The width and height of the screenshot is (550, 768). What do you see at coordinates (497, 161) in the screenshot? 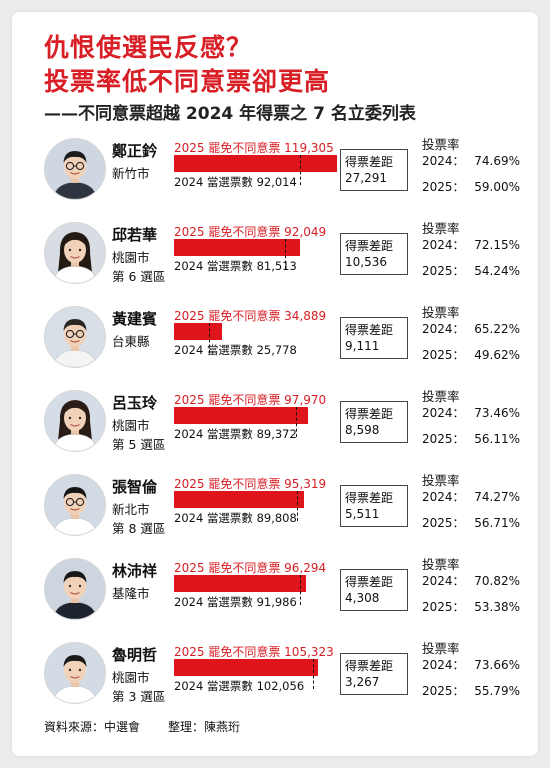
I see `turnout-2024-value: 74.69%` at bounding box center [497, 161].